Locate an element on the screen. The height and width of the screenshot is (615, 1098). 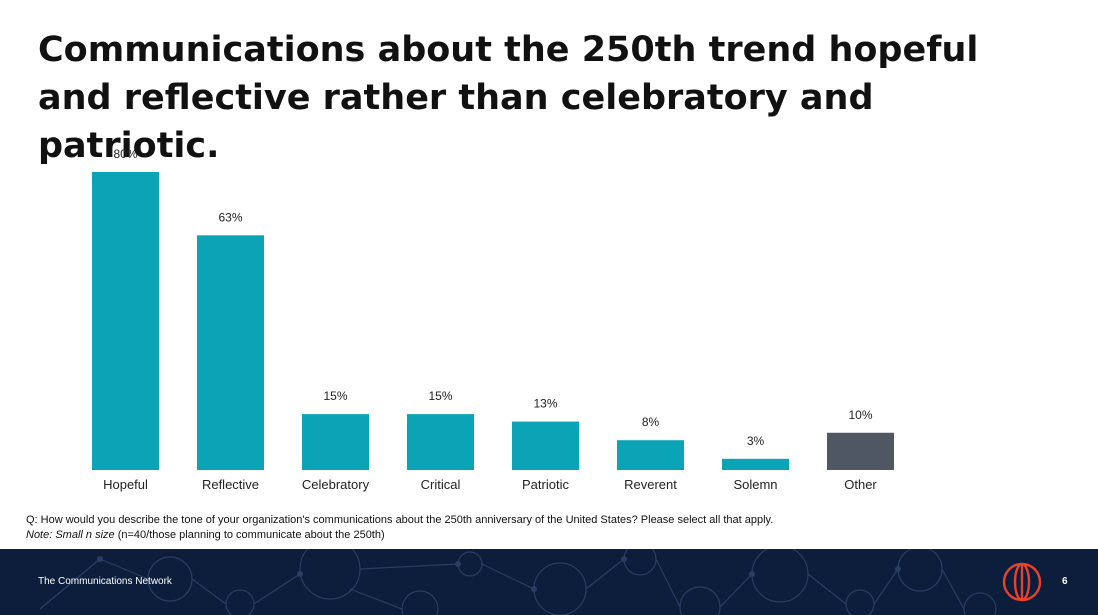
category-label-hopeful: Hopeful is located at coordinates (125, 484).